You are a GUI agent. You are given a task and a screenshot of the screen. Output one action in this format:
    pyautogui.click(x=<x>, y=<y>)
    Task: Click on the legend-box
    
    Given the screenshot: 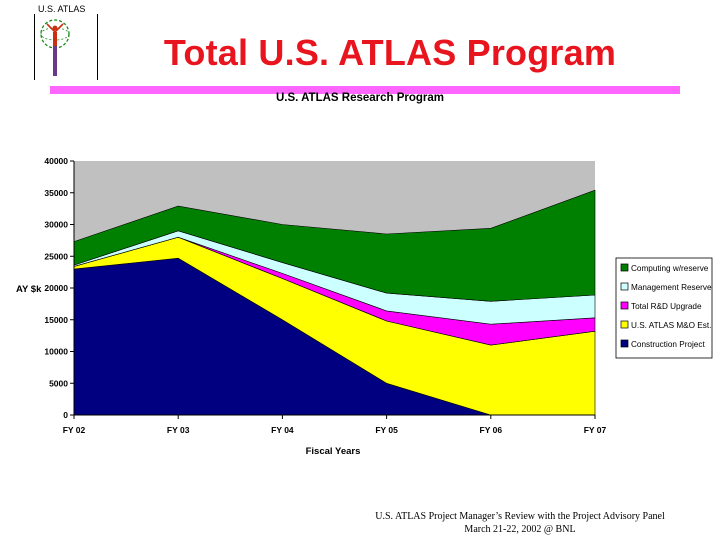 What is the action you would take?
    pyautogui.click(x=664, y=308)
    